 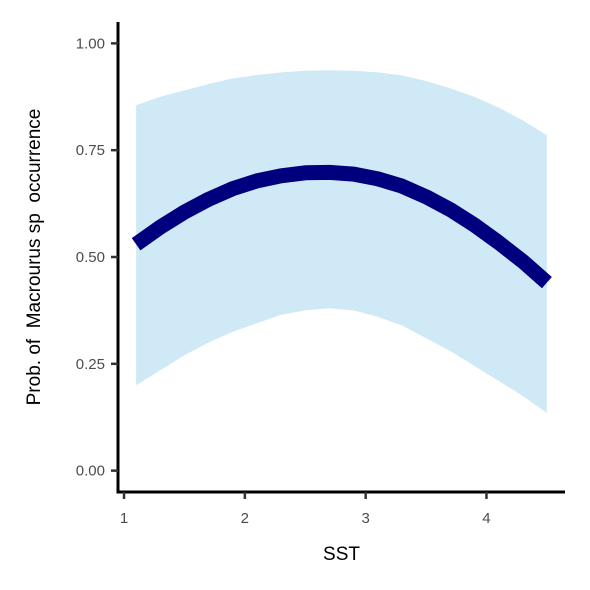 What do you see at coordinates (124, 518) in the screenshot?
I see `x-tick-label: 1` at bounding box center [124, 518].